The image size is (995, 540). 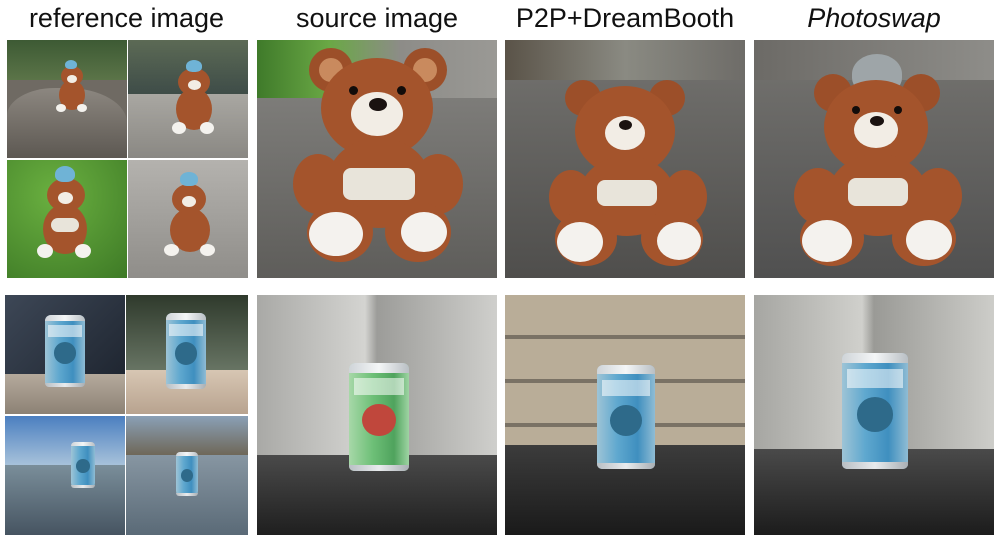 What do you see at coordinates (377, 18) in the screenshot?
I see `source-image-header: source image` at bounding box center [377, 18].